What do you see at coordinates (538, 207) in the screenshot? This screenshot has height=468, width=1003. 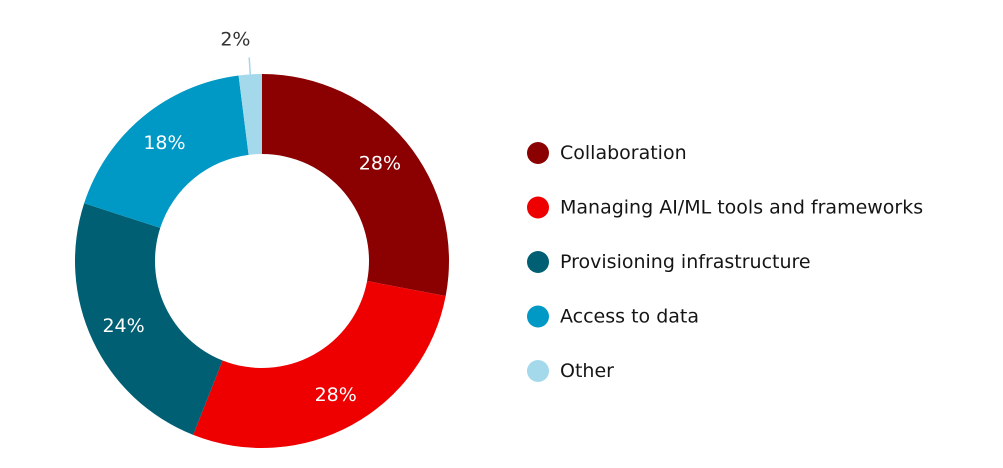 I see `legend-swatch-managing-ai-ml-tools-and-frameworks` at bounding box center [538, 207].